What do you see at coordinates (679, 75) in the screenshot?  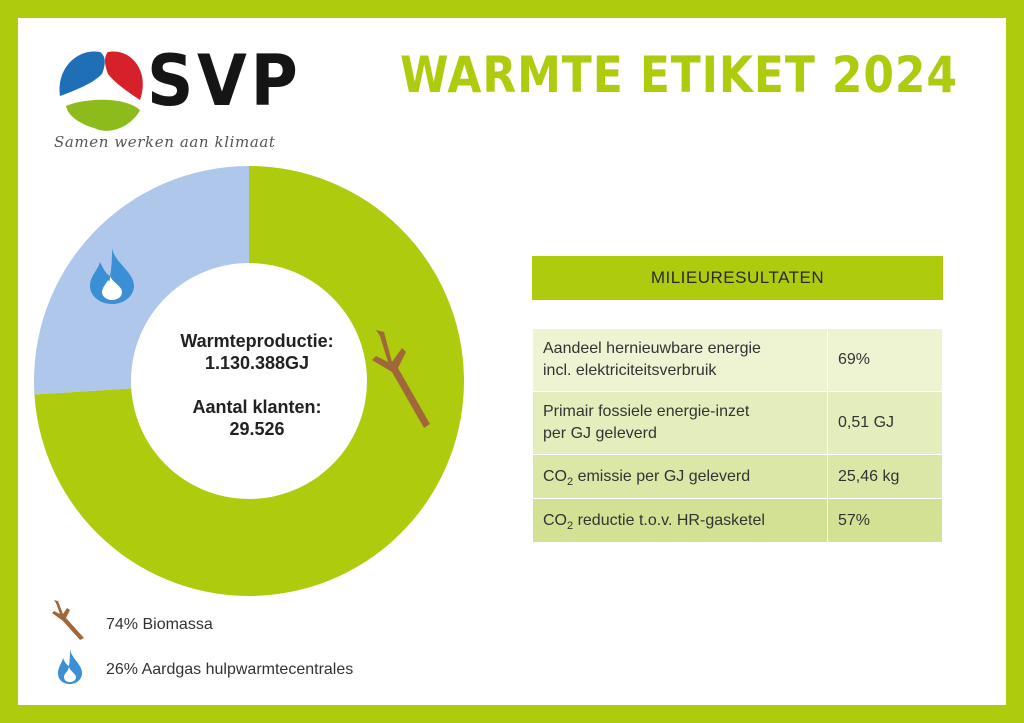 I see `page-title: WARMTE ETIKET 2024` at bounding box center [679, 75].